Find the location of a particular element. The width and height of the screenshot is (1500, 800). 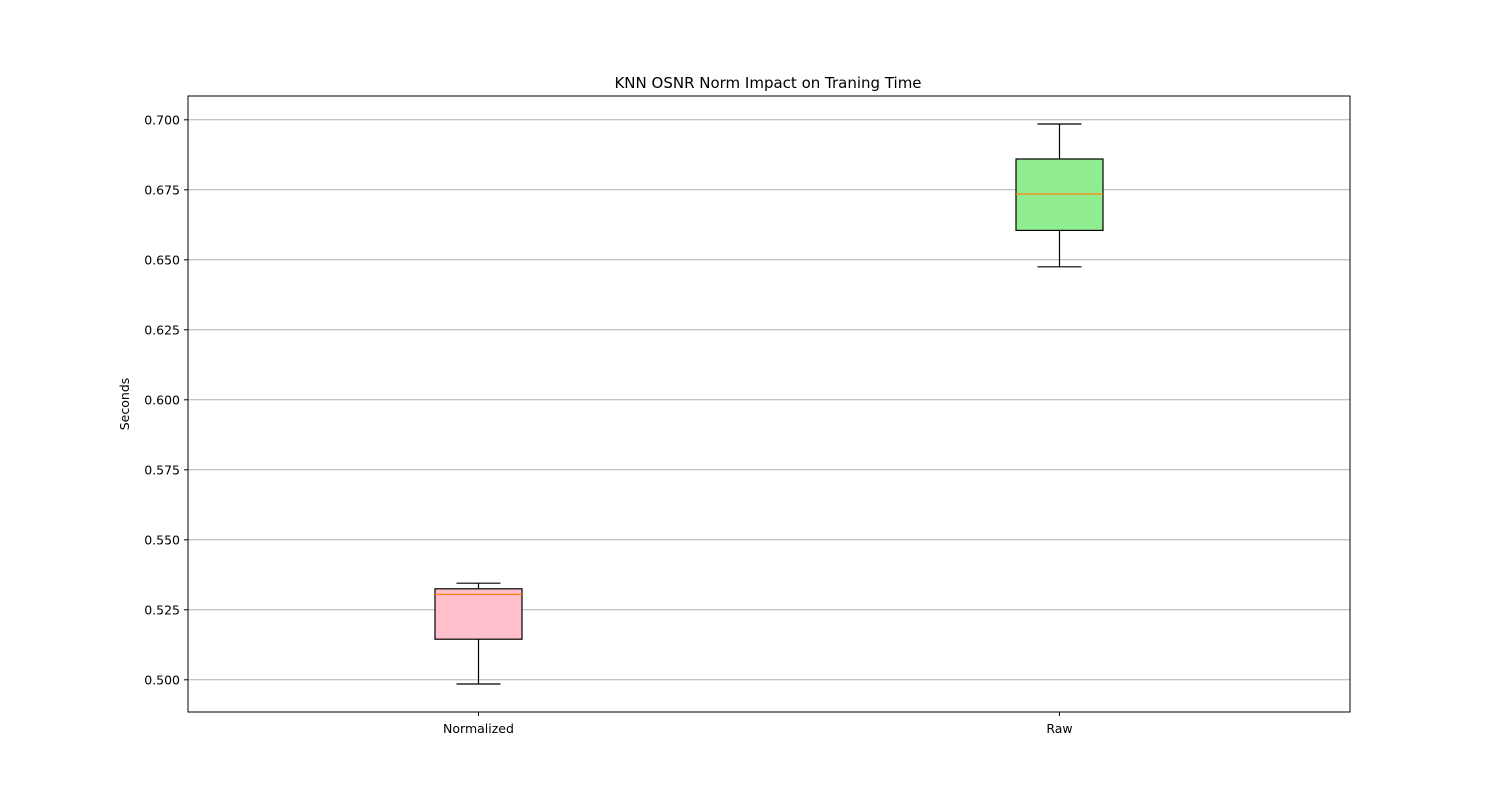

y-tick-label: 0.525 is located at coordinates (162, 609).